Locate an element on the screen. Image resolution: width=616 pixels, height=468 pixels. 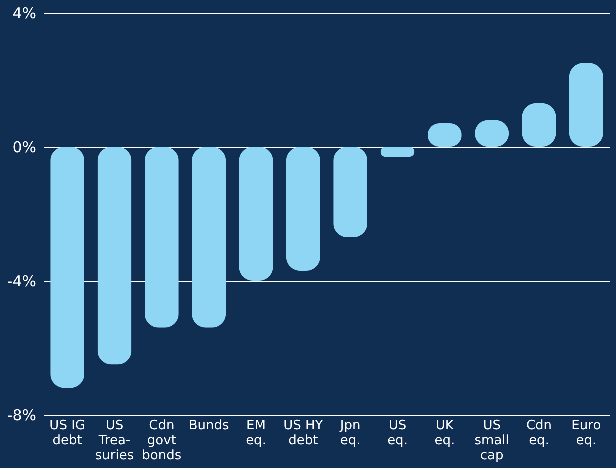
x-tick-label: Cdn eq. is located at coordinates (539, 433).